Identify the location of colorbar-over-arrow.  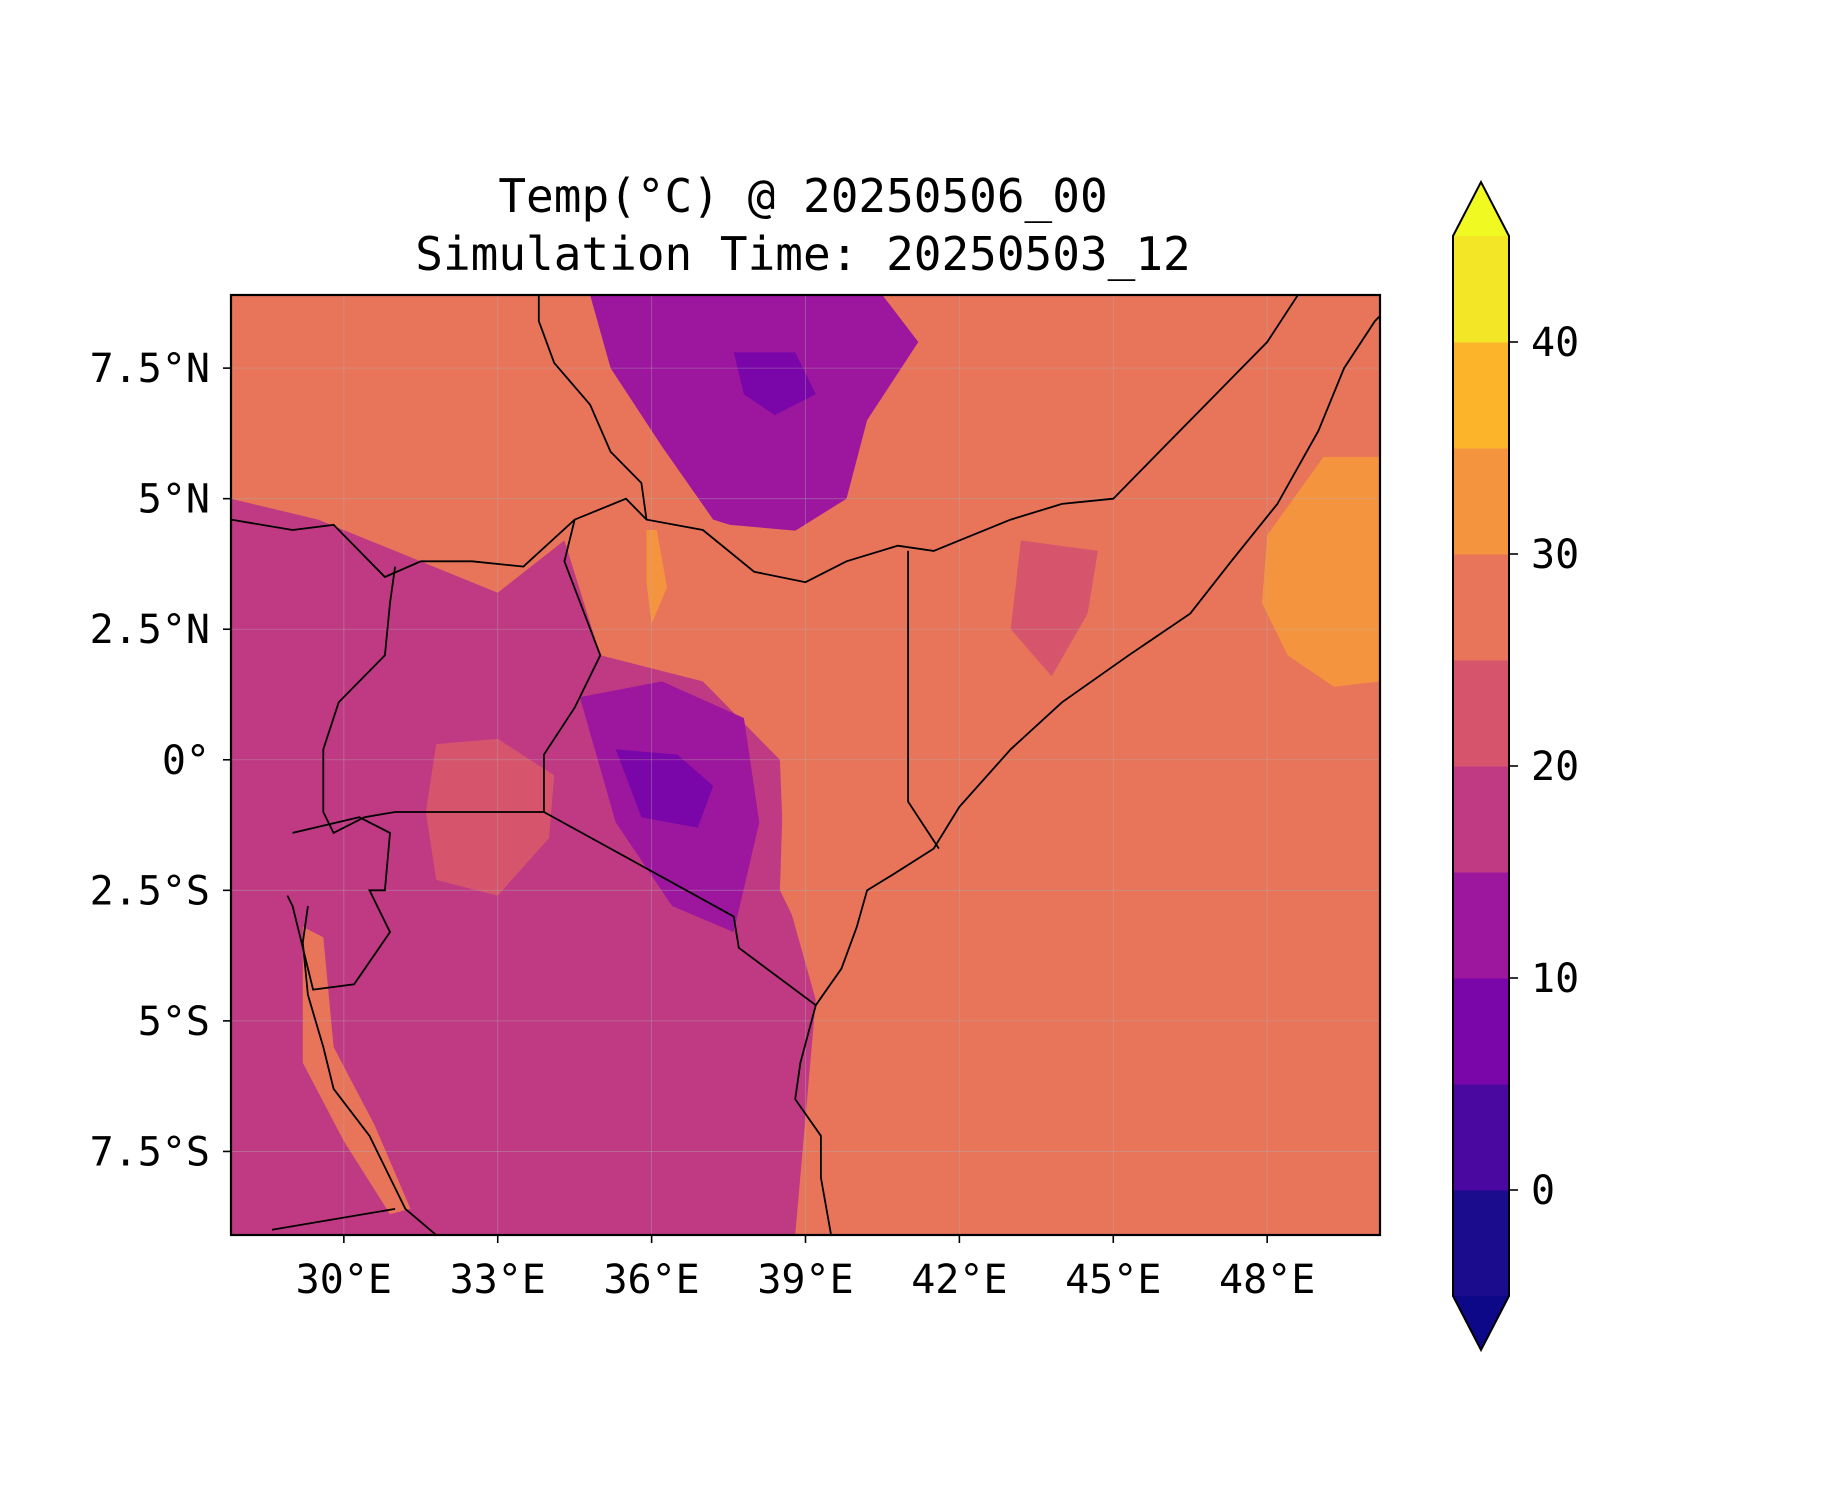
(1481, 209).